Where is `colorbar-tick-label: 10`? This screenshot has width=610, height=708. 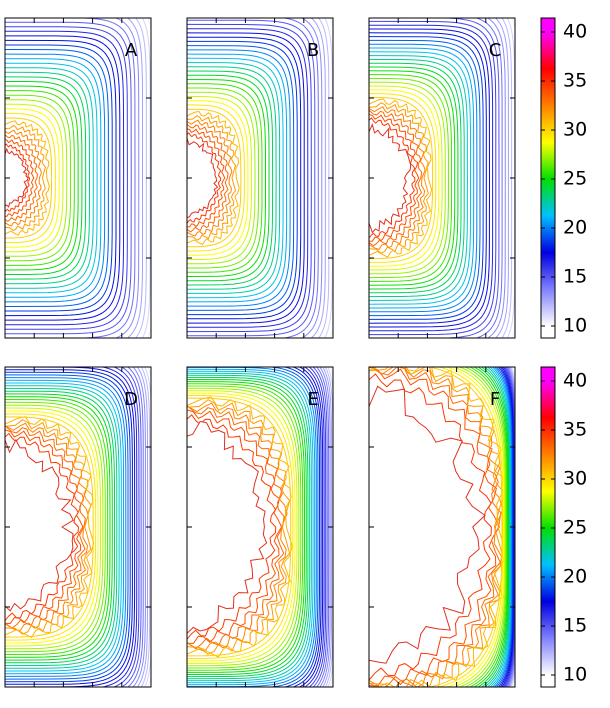 colorbar-tick-label: 10 is located at coordinates (575, 326).